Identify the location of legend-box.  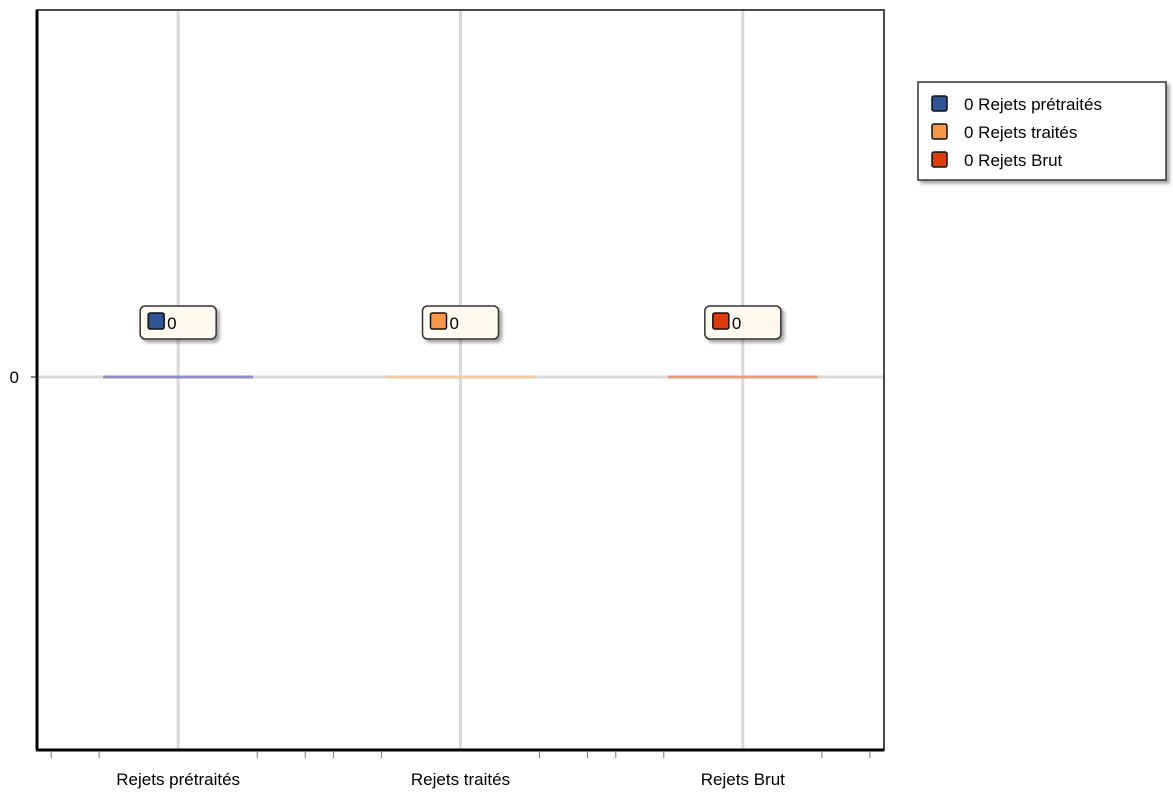
(1042, 131).